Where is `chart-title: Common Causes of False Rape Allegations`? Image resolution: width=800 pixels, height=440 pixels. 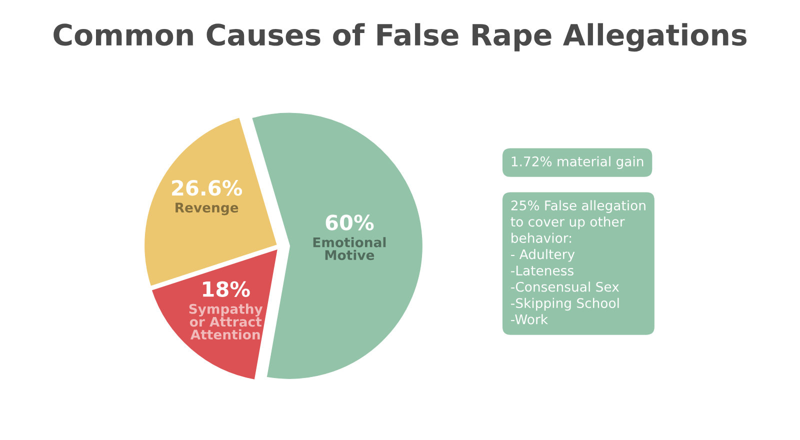 chart-title: Common Causes of False Rape Allegations is located at coordinates (400, 37).